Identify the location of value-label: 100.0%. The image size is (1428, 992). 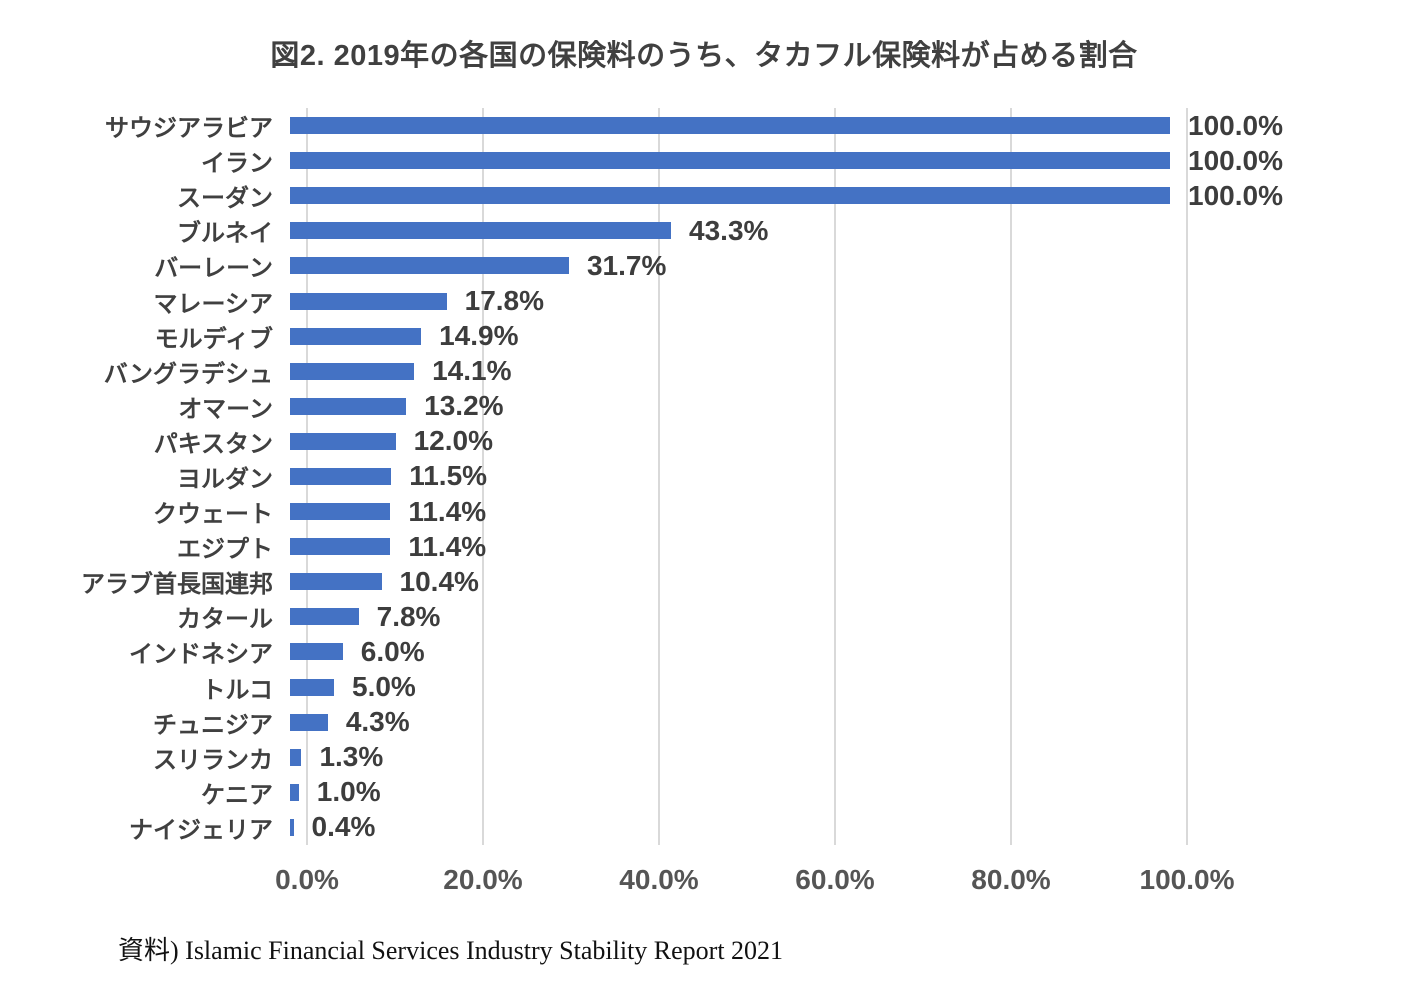
(1235, 160).